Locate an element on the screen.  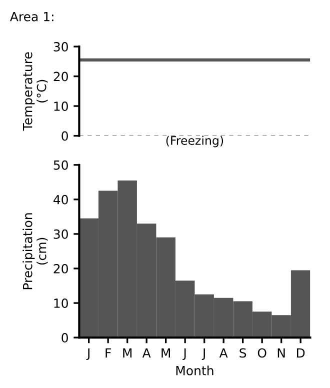
y-tick-label: 40 is located at coordinates (60, 199).